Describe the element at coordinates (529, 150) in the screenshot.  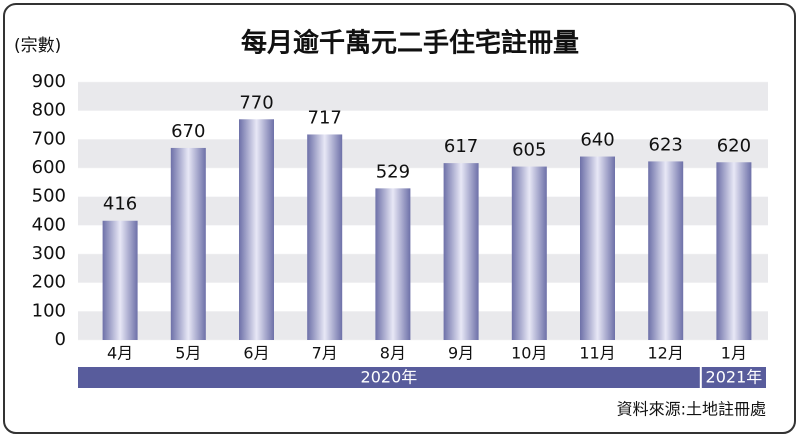
I see `value-label: 605` at that location.